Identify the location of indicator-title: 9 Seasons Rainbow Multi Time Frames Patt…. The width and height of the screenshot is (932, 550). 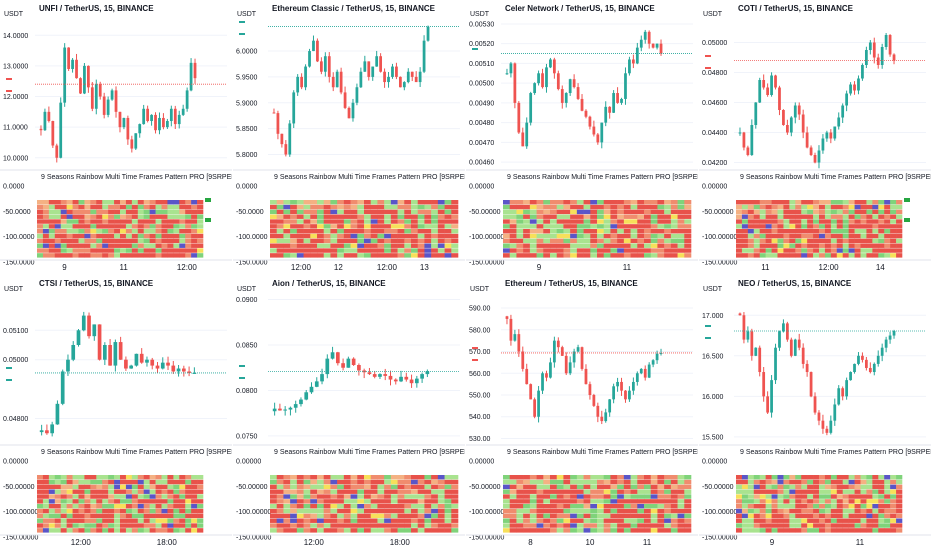
(835, 452).